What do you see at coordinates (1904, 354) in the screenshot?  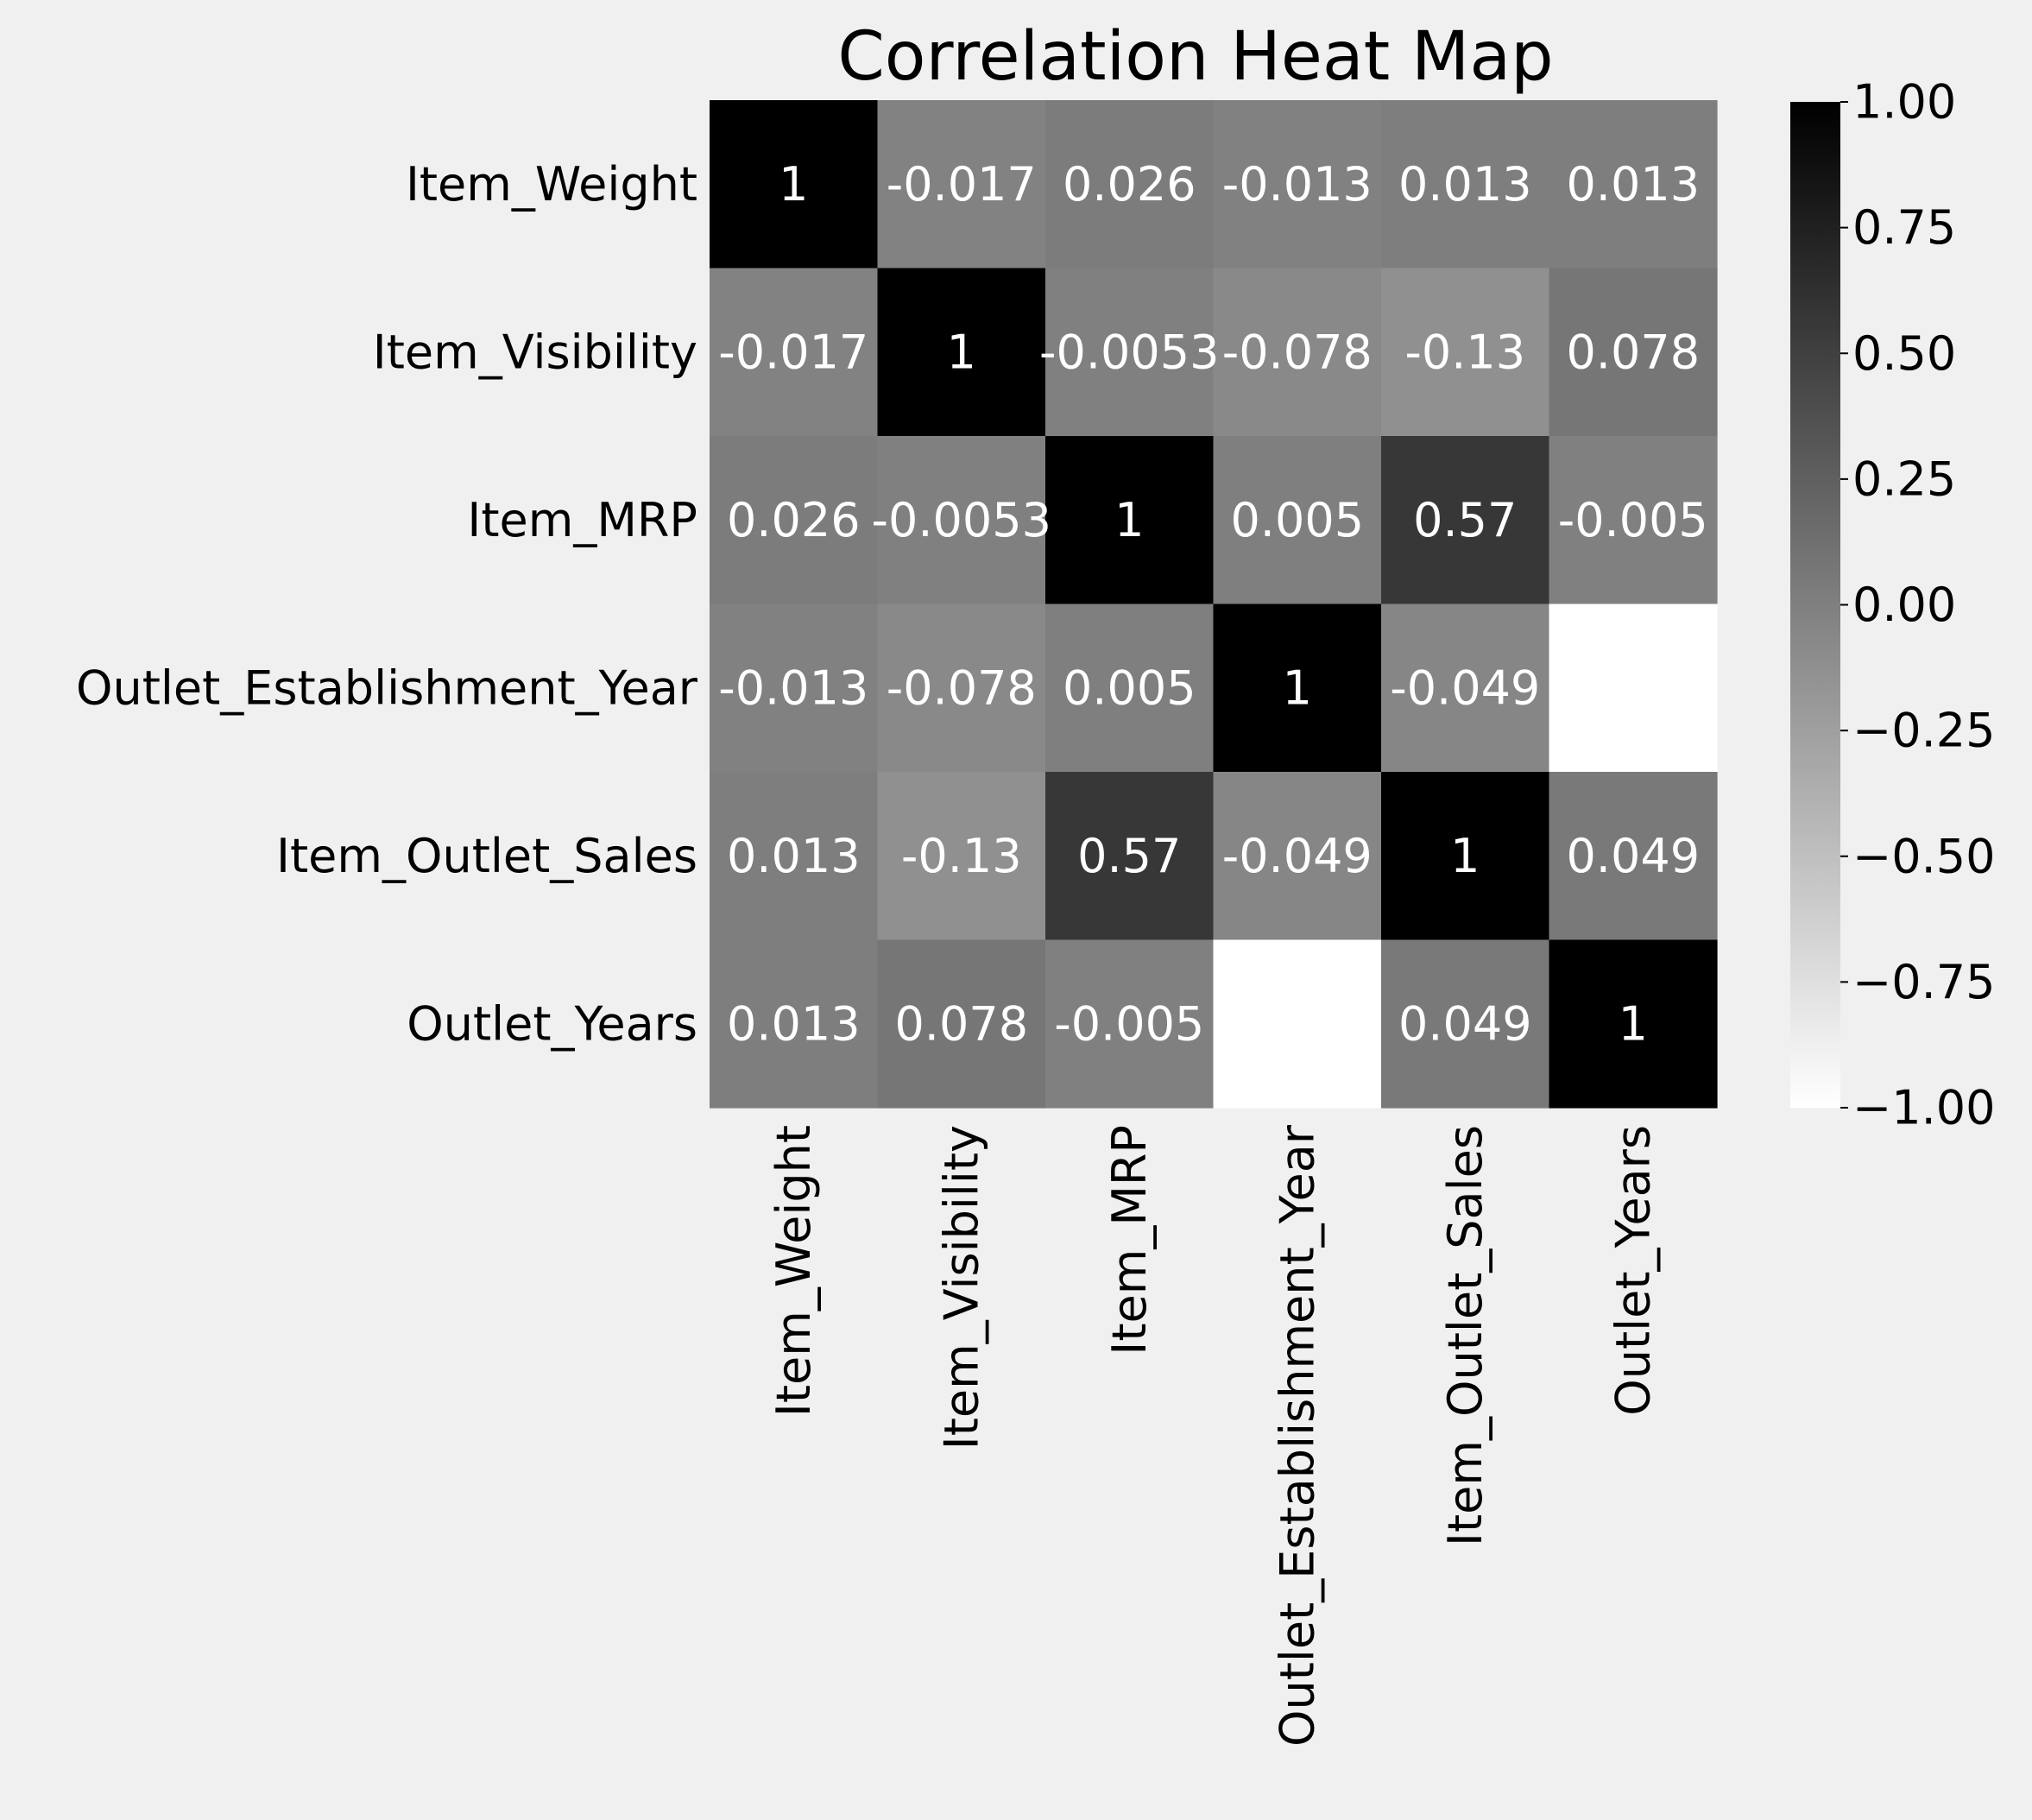 I see `colorbar-tick-label: 0.50` at bounding box center [1904, 354].